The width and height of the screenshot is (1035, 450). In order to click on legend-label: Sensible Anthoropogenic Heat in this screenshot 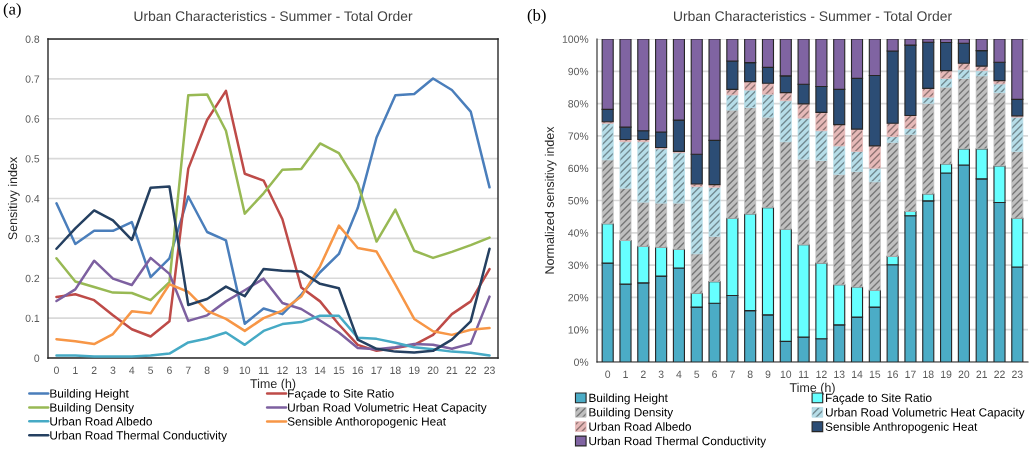, I will do `click(366, 422)`.